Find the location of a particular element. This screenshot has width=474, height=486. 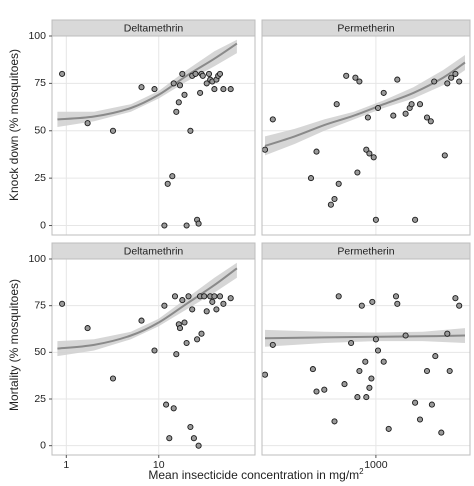

y-tick-label-0-0-100: 100 is located at coordinates (37, 36).